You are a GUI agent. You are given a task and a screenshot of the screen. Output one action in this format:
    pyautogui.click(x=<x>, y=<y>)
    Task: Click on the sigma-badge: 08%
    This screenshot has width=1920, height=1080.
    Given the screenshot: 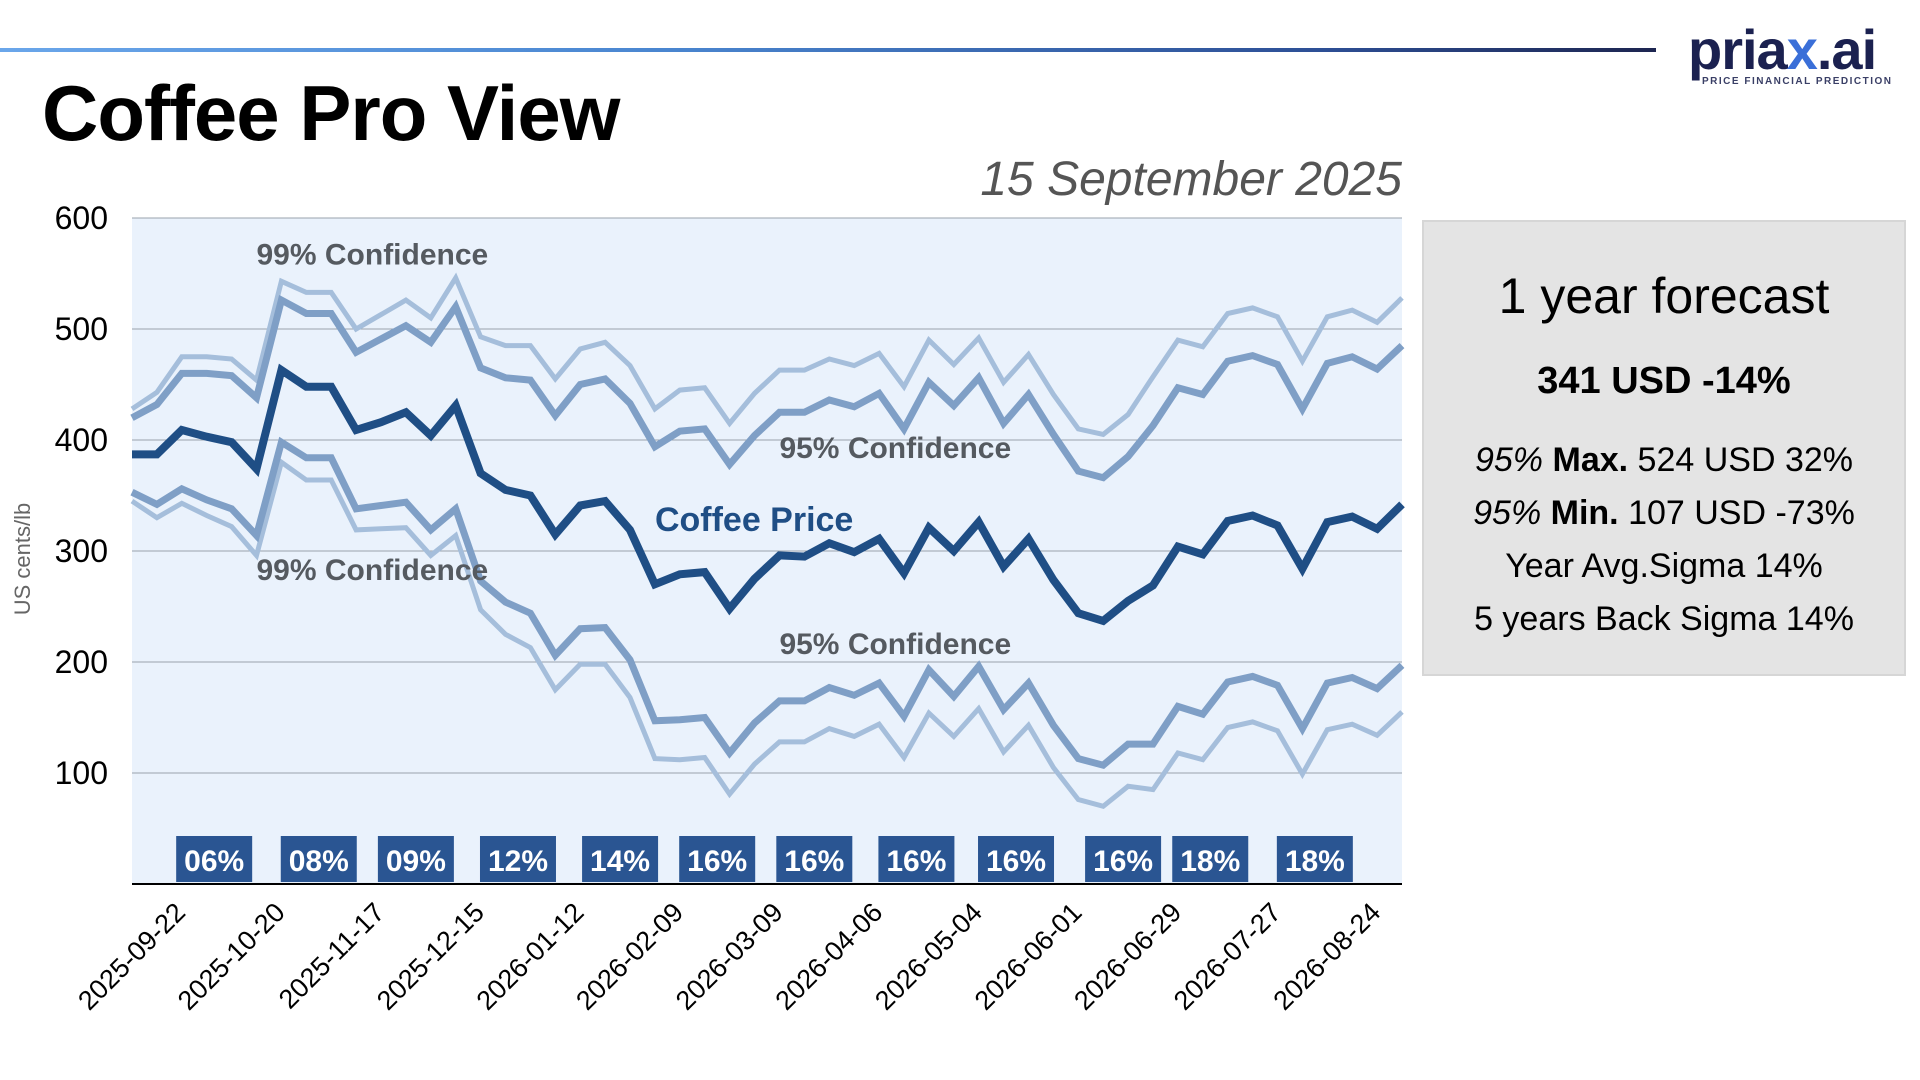 What is the action you would take?
    pyautogui.click(x=318, y=859)
    